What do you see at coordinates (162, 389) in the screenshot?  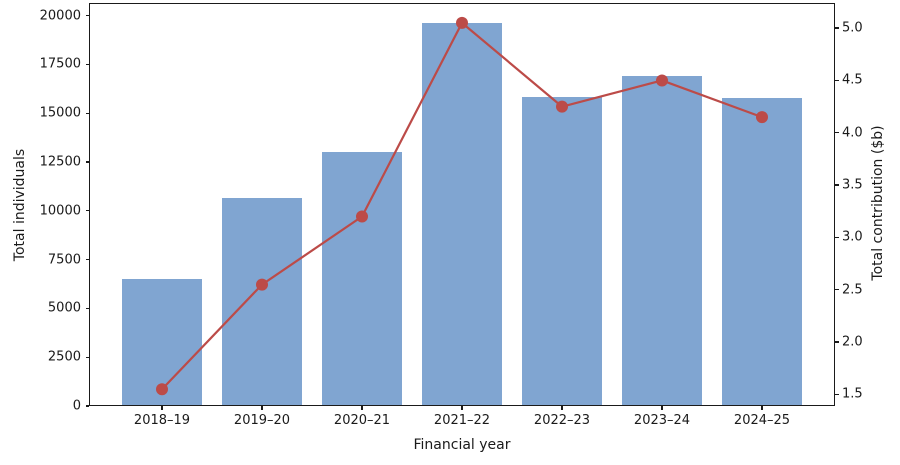 I see `line-marker-2018–19` at bounding box center [162, 389].